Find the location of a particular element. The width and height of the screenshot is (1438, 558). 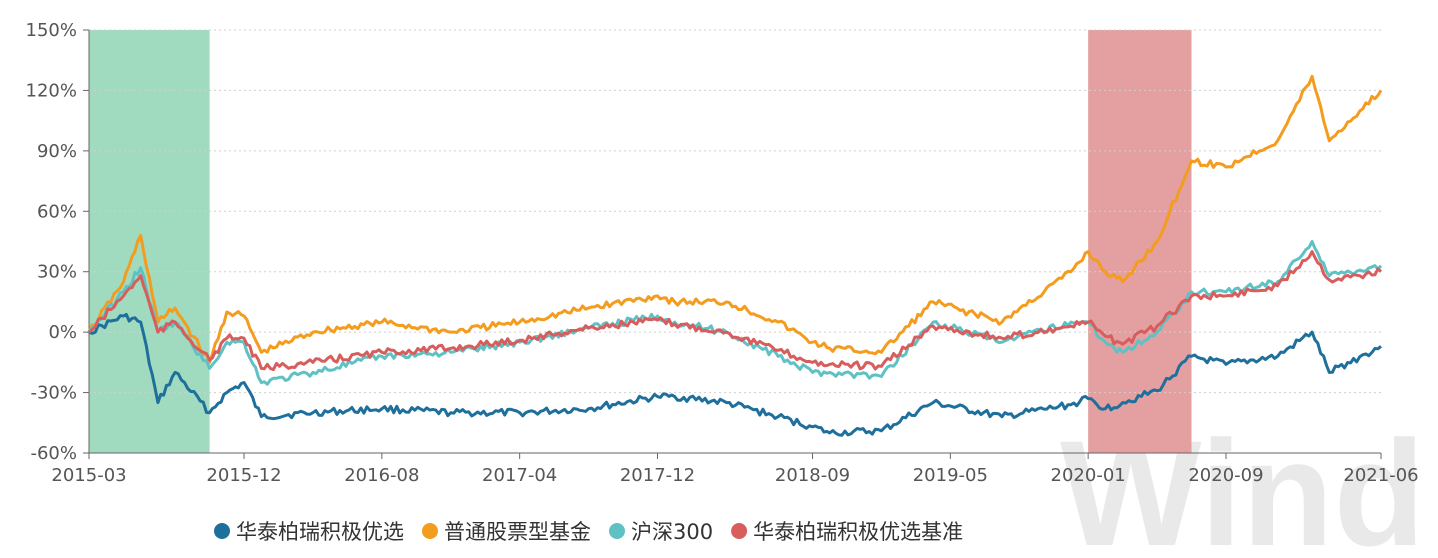

x-tick-label: 2017-04 is located at coordinates (519, 475).